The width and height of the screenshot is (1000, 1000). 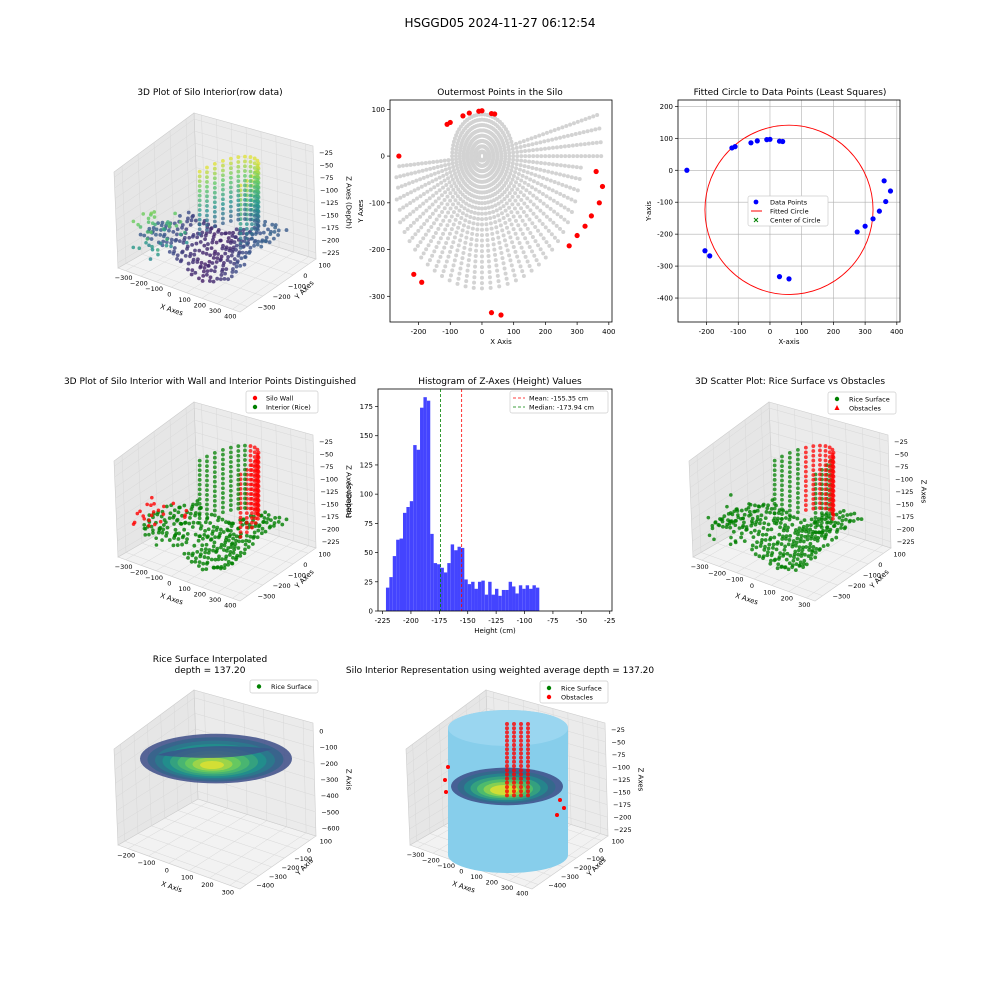 What do you see at coordinates (154, 289) in the screenshot?
I see `raw3d-xtick-label-2: −100` at bounding box center [154, 289].